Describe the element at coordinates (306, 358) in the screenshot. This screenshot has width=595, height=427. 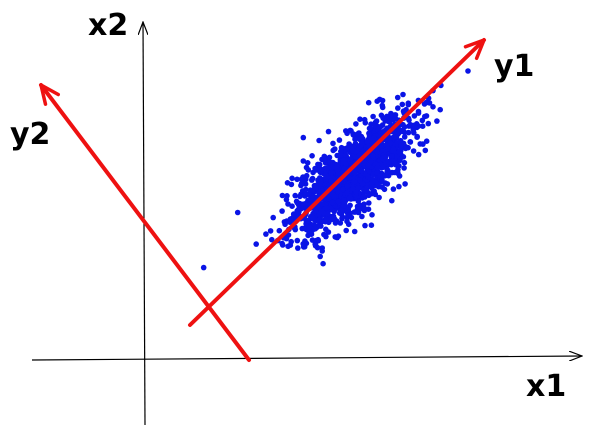
I see `x1-axis` at that location.